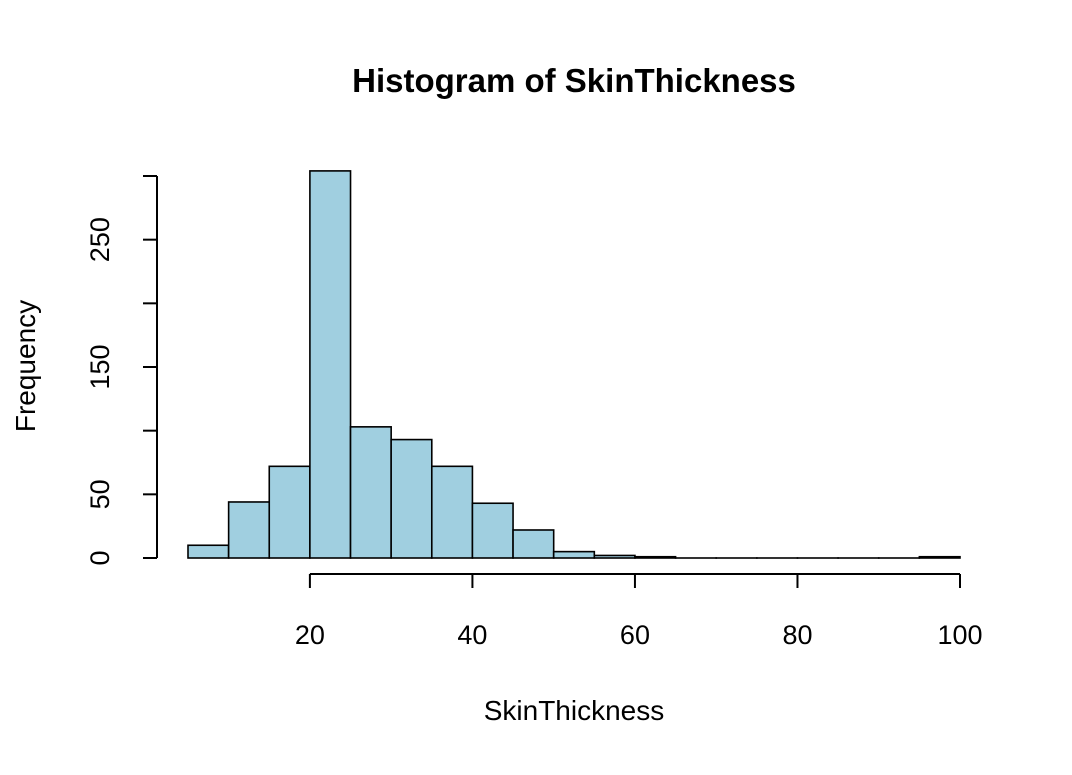 This screenshot has width=1072, height=775. I want to click on y-axis-label: Frequency, so click(25, 366).